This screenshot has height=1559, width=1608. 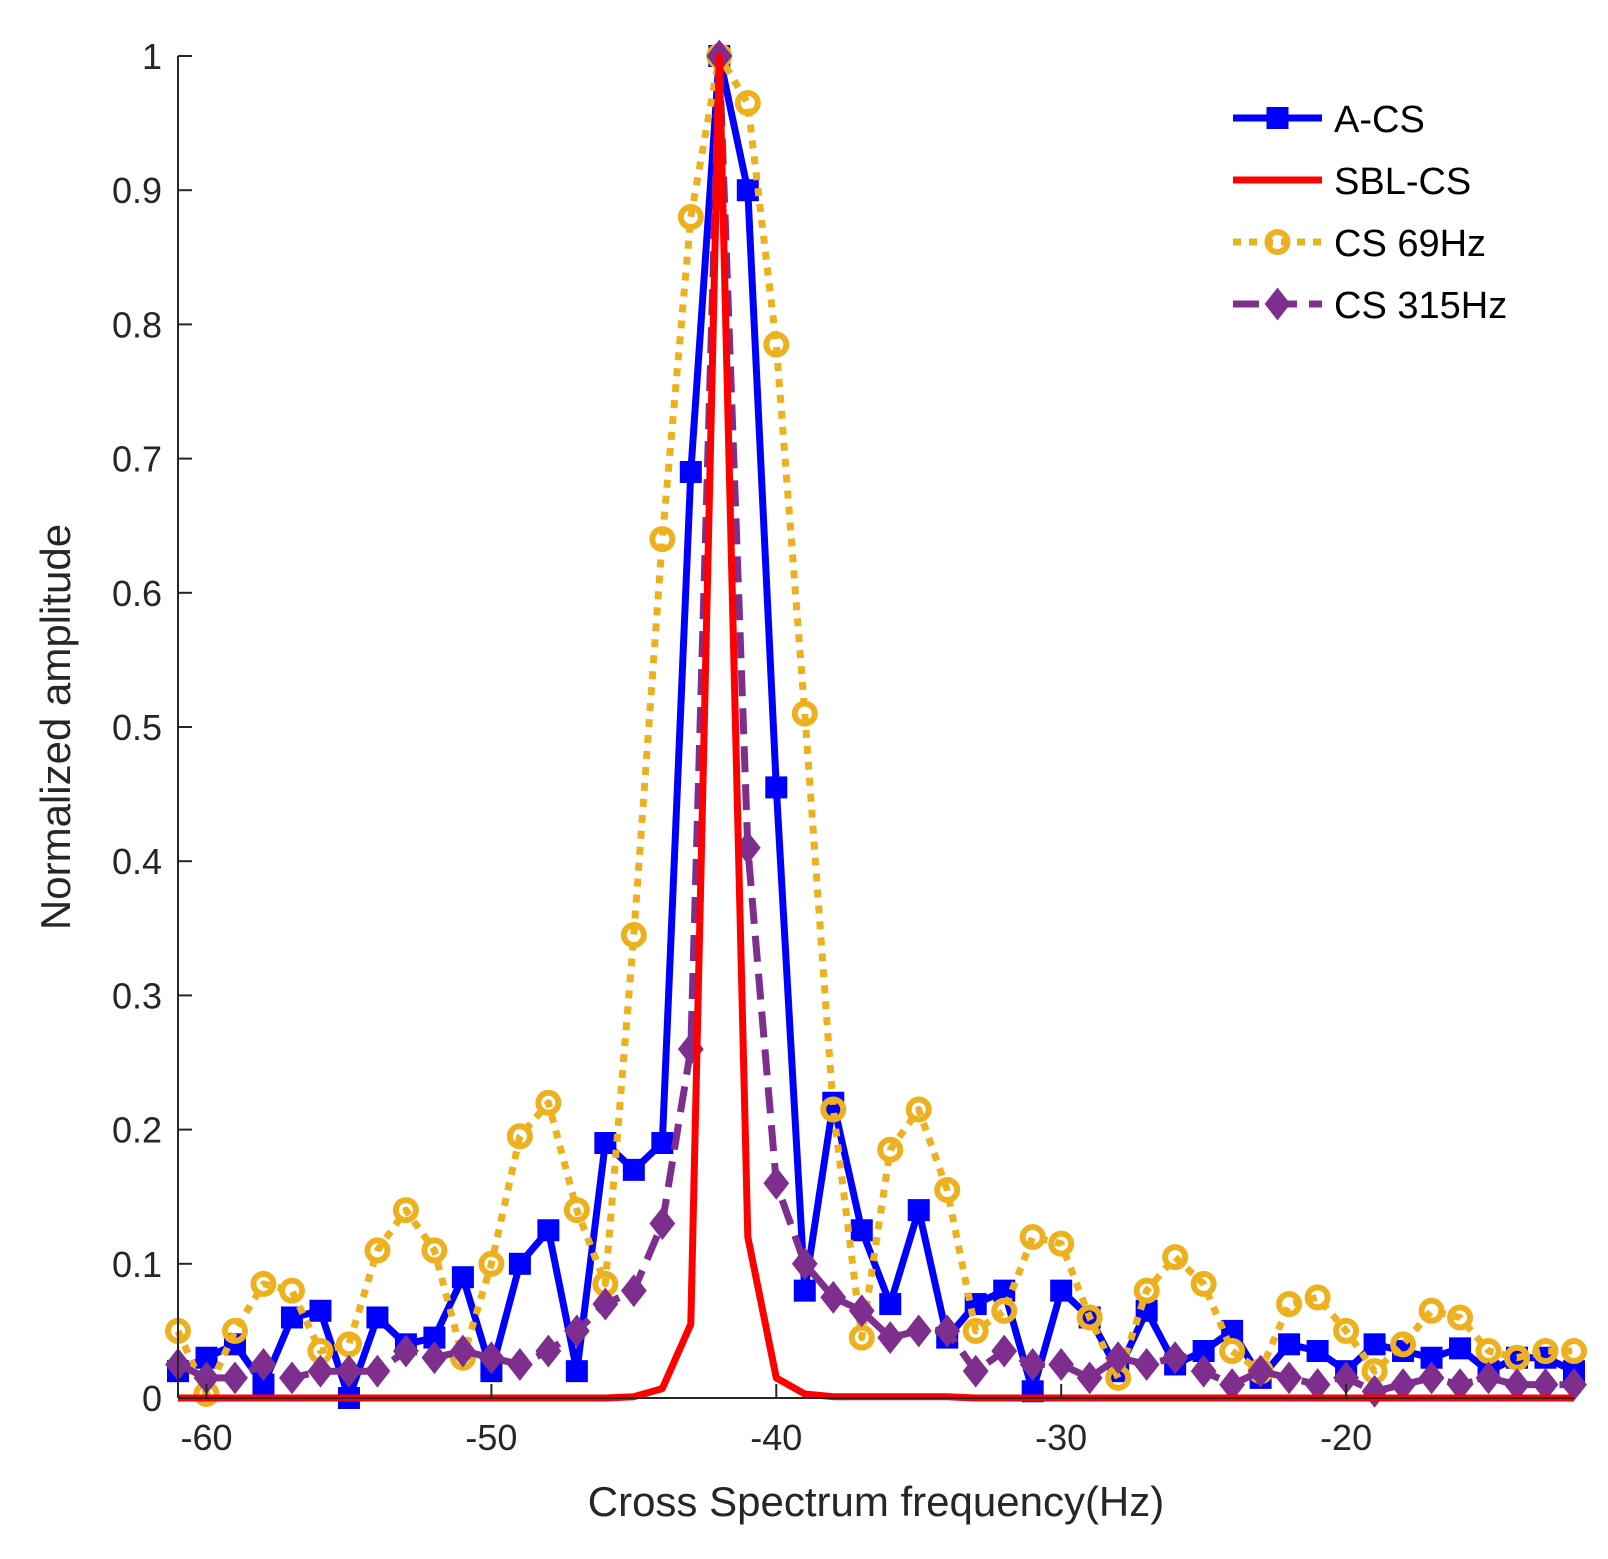 I want to click on y-tick-label: 1, so click(x=152, y=56).